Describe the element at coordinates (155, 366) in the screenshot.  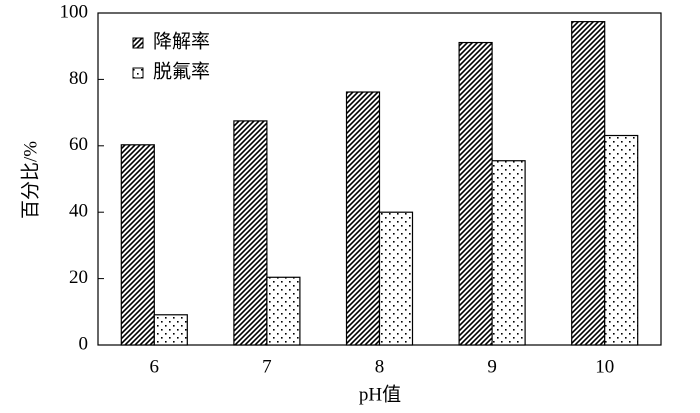
I see `x-tick-label: 6` at that location.